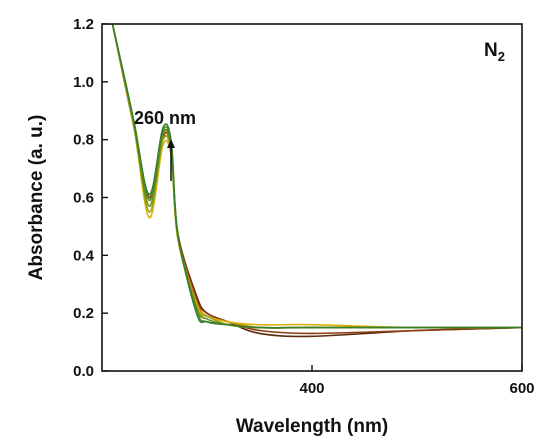 Image resolution: width=550 pixels, height=448 pixels. Describe the element at coordinates (83, 24) in the screenshot. I see `y-tick-label: 1.2` at that location.